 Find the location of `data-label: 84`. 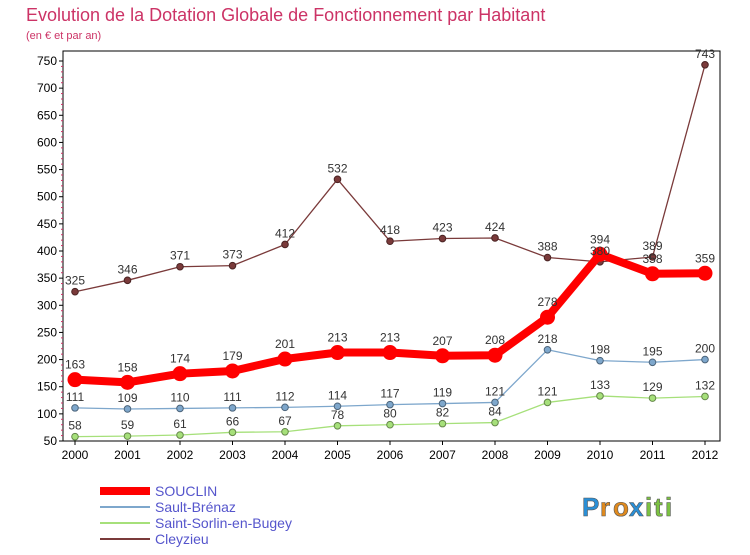

data-label: 84 is located at coordinates (495, 412).